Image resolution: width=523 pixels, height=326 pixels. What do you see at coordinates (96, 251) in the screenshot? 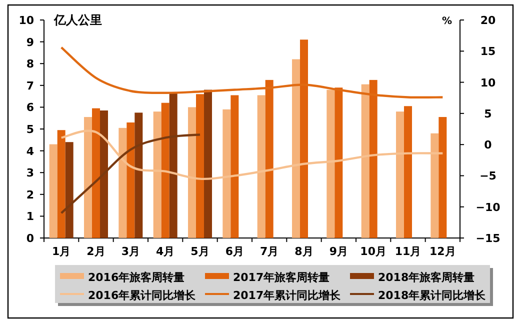
I see `x-tick-label: 2月` at bounding box center [96, 251].